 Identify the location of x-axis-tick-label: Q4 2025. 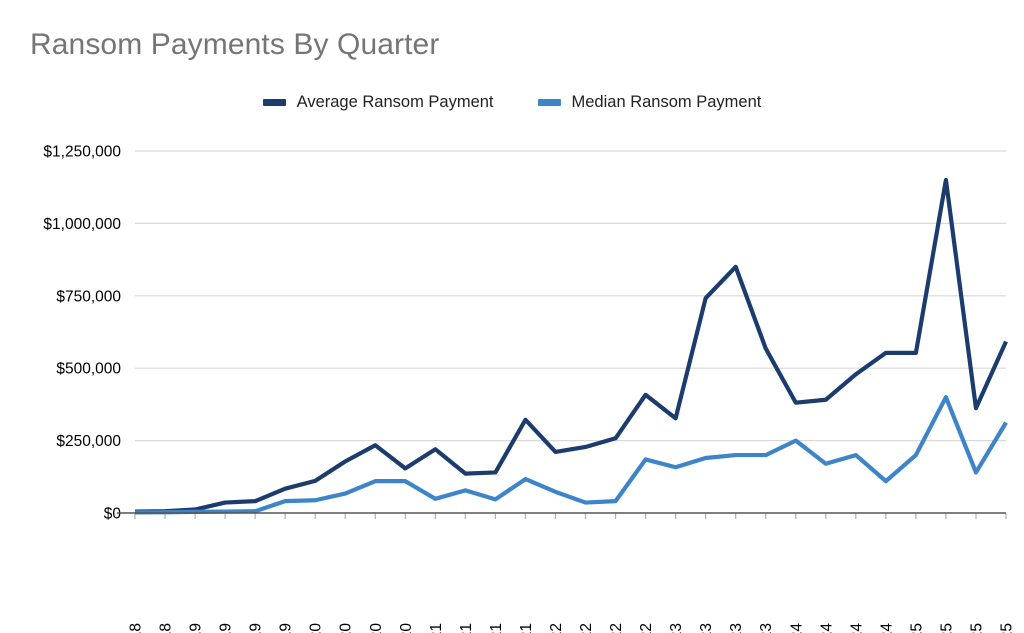
(1007, 628).